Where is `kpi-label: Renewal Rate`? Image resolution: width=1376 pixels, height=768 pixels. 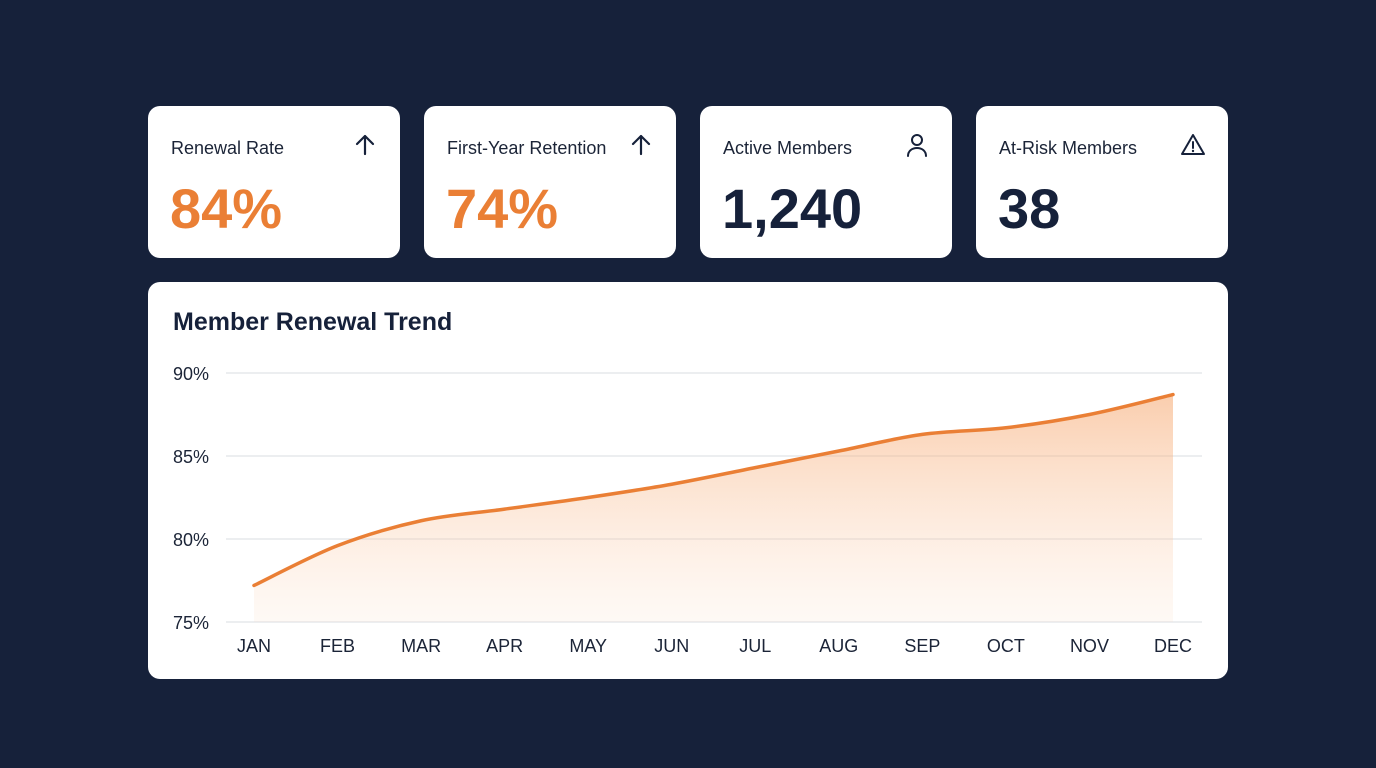 kpi-label: Renewal Rate is located at coordinates (228, 148).